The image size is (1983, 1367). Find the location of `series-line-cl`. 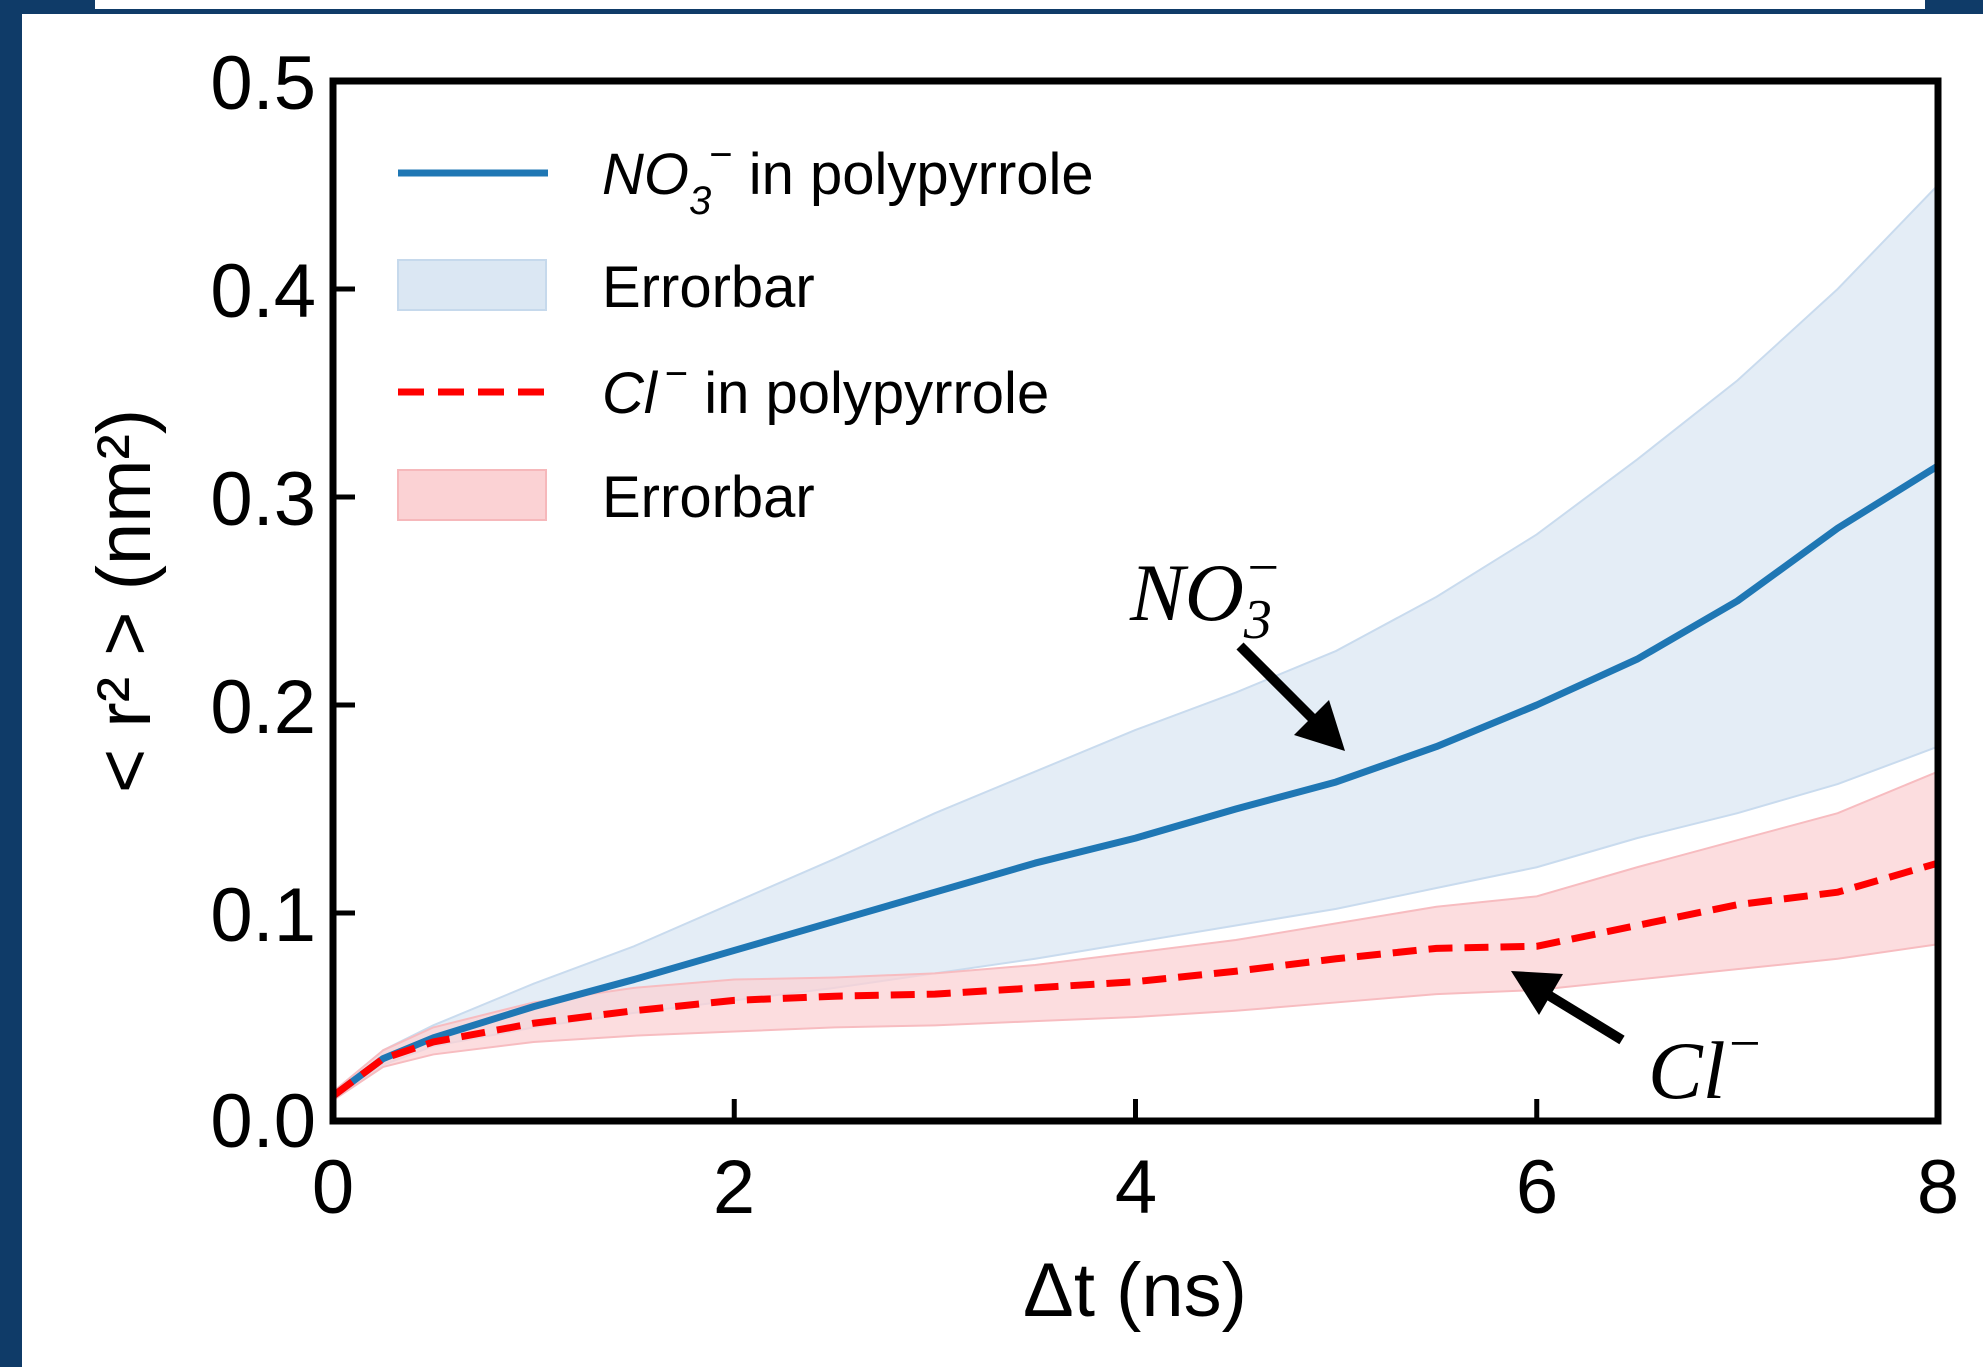

series-line-cl is located at coordinates (1134, 979).